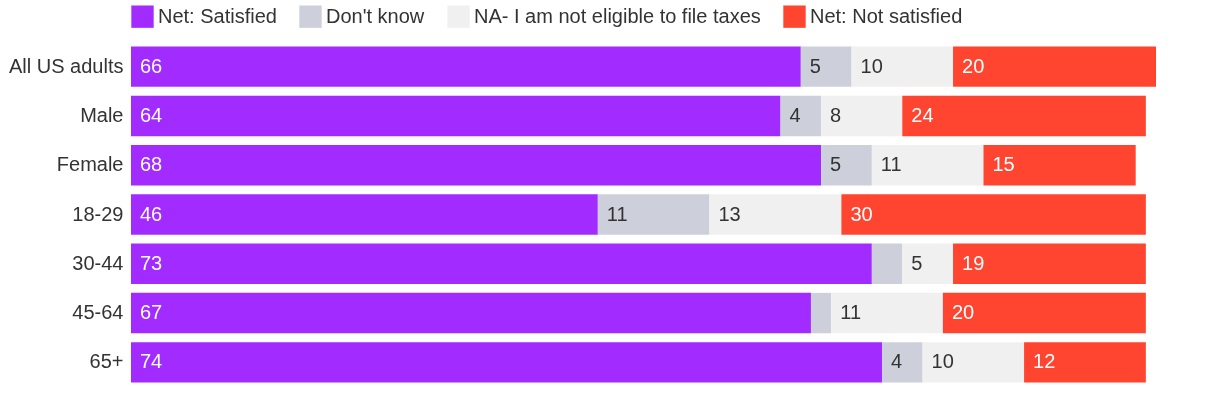  What do you see at coordinates (98, 312) in the screenshot?
I see `y-tick-label: 45-64` at bounding box center [98, 312].